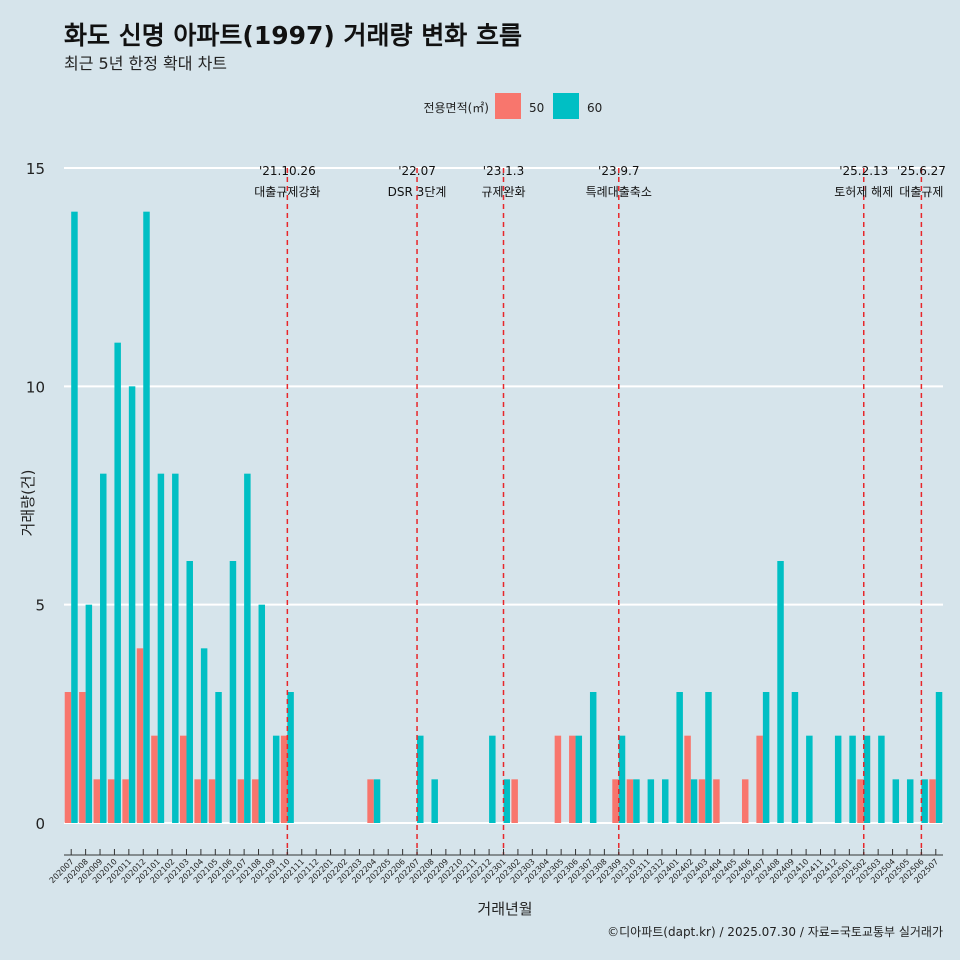 The height and width of the screenshot is (960, 960). Describe the element at coordinates (863, 192) in the screenshot. I see `event-label-202502: 토허제 해제` at that location.